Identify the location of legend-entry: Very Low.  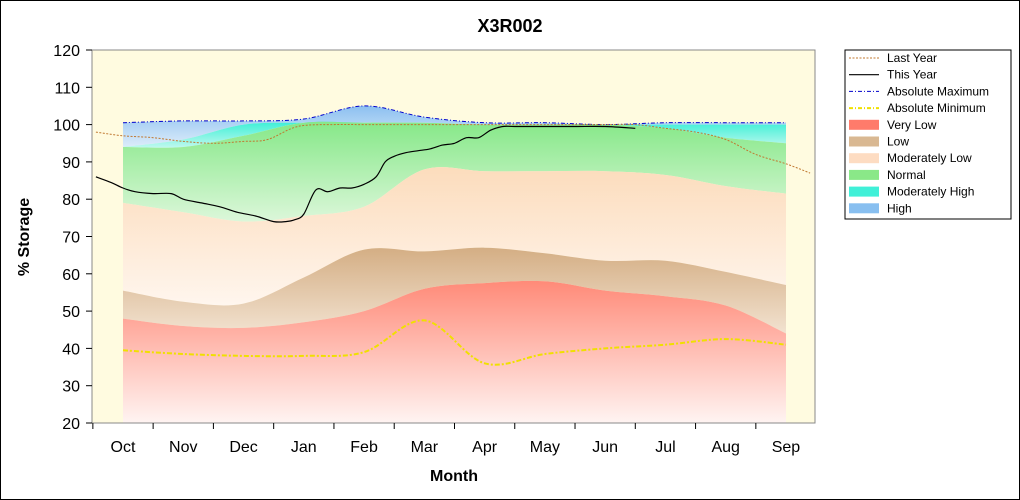
(893, 125).